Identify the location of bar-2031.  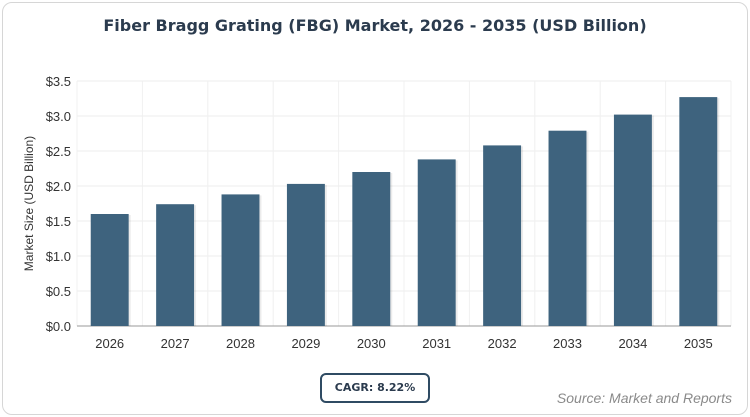
(436, 242).